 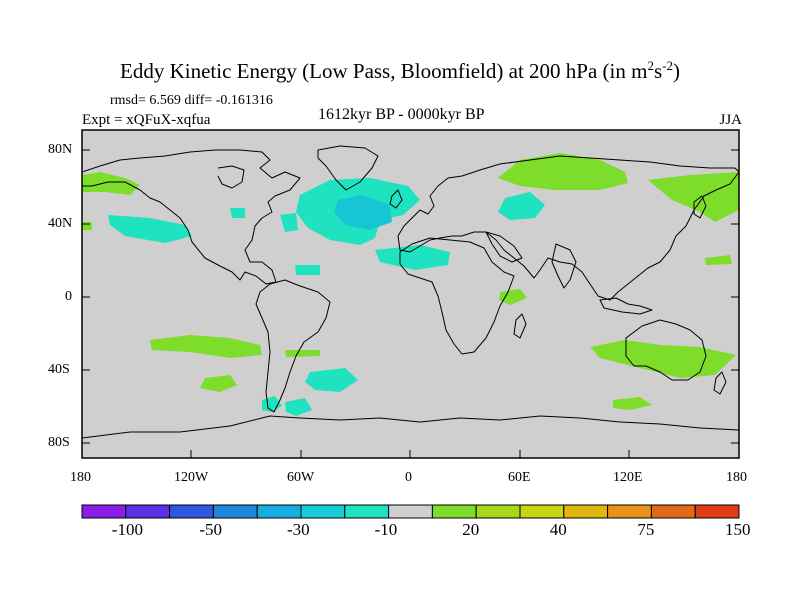 I want to click on lon-label: 0, so click(x=408, y=477).